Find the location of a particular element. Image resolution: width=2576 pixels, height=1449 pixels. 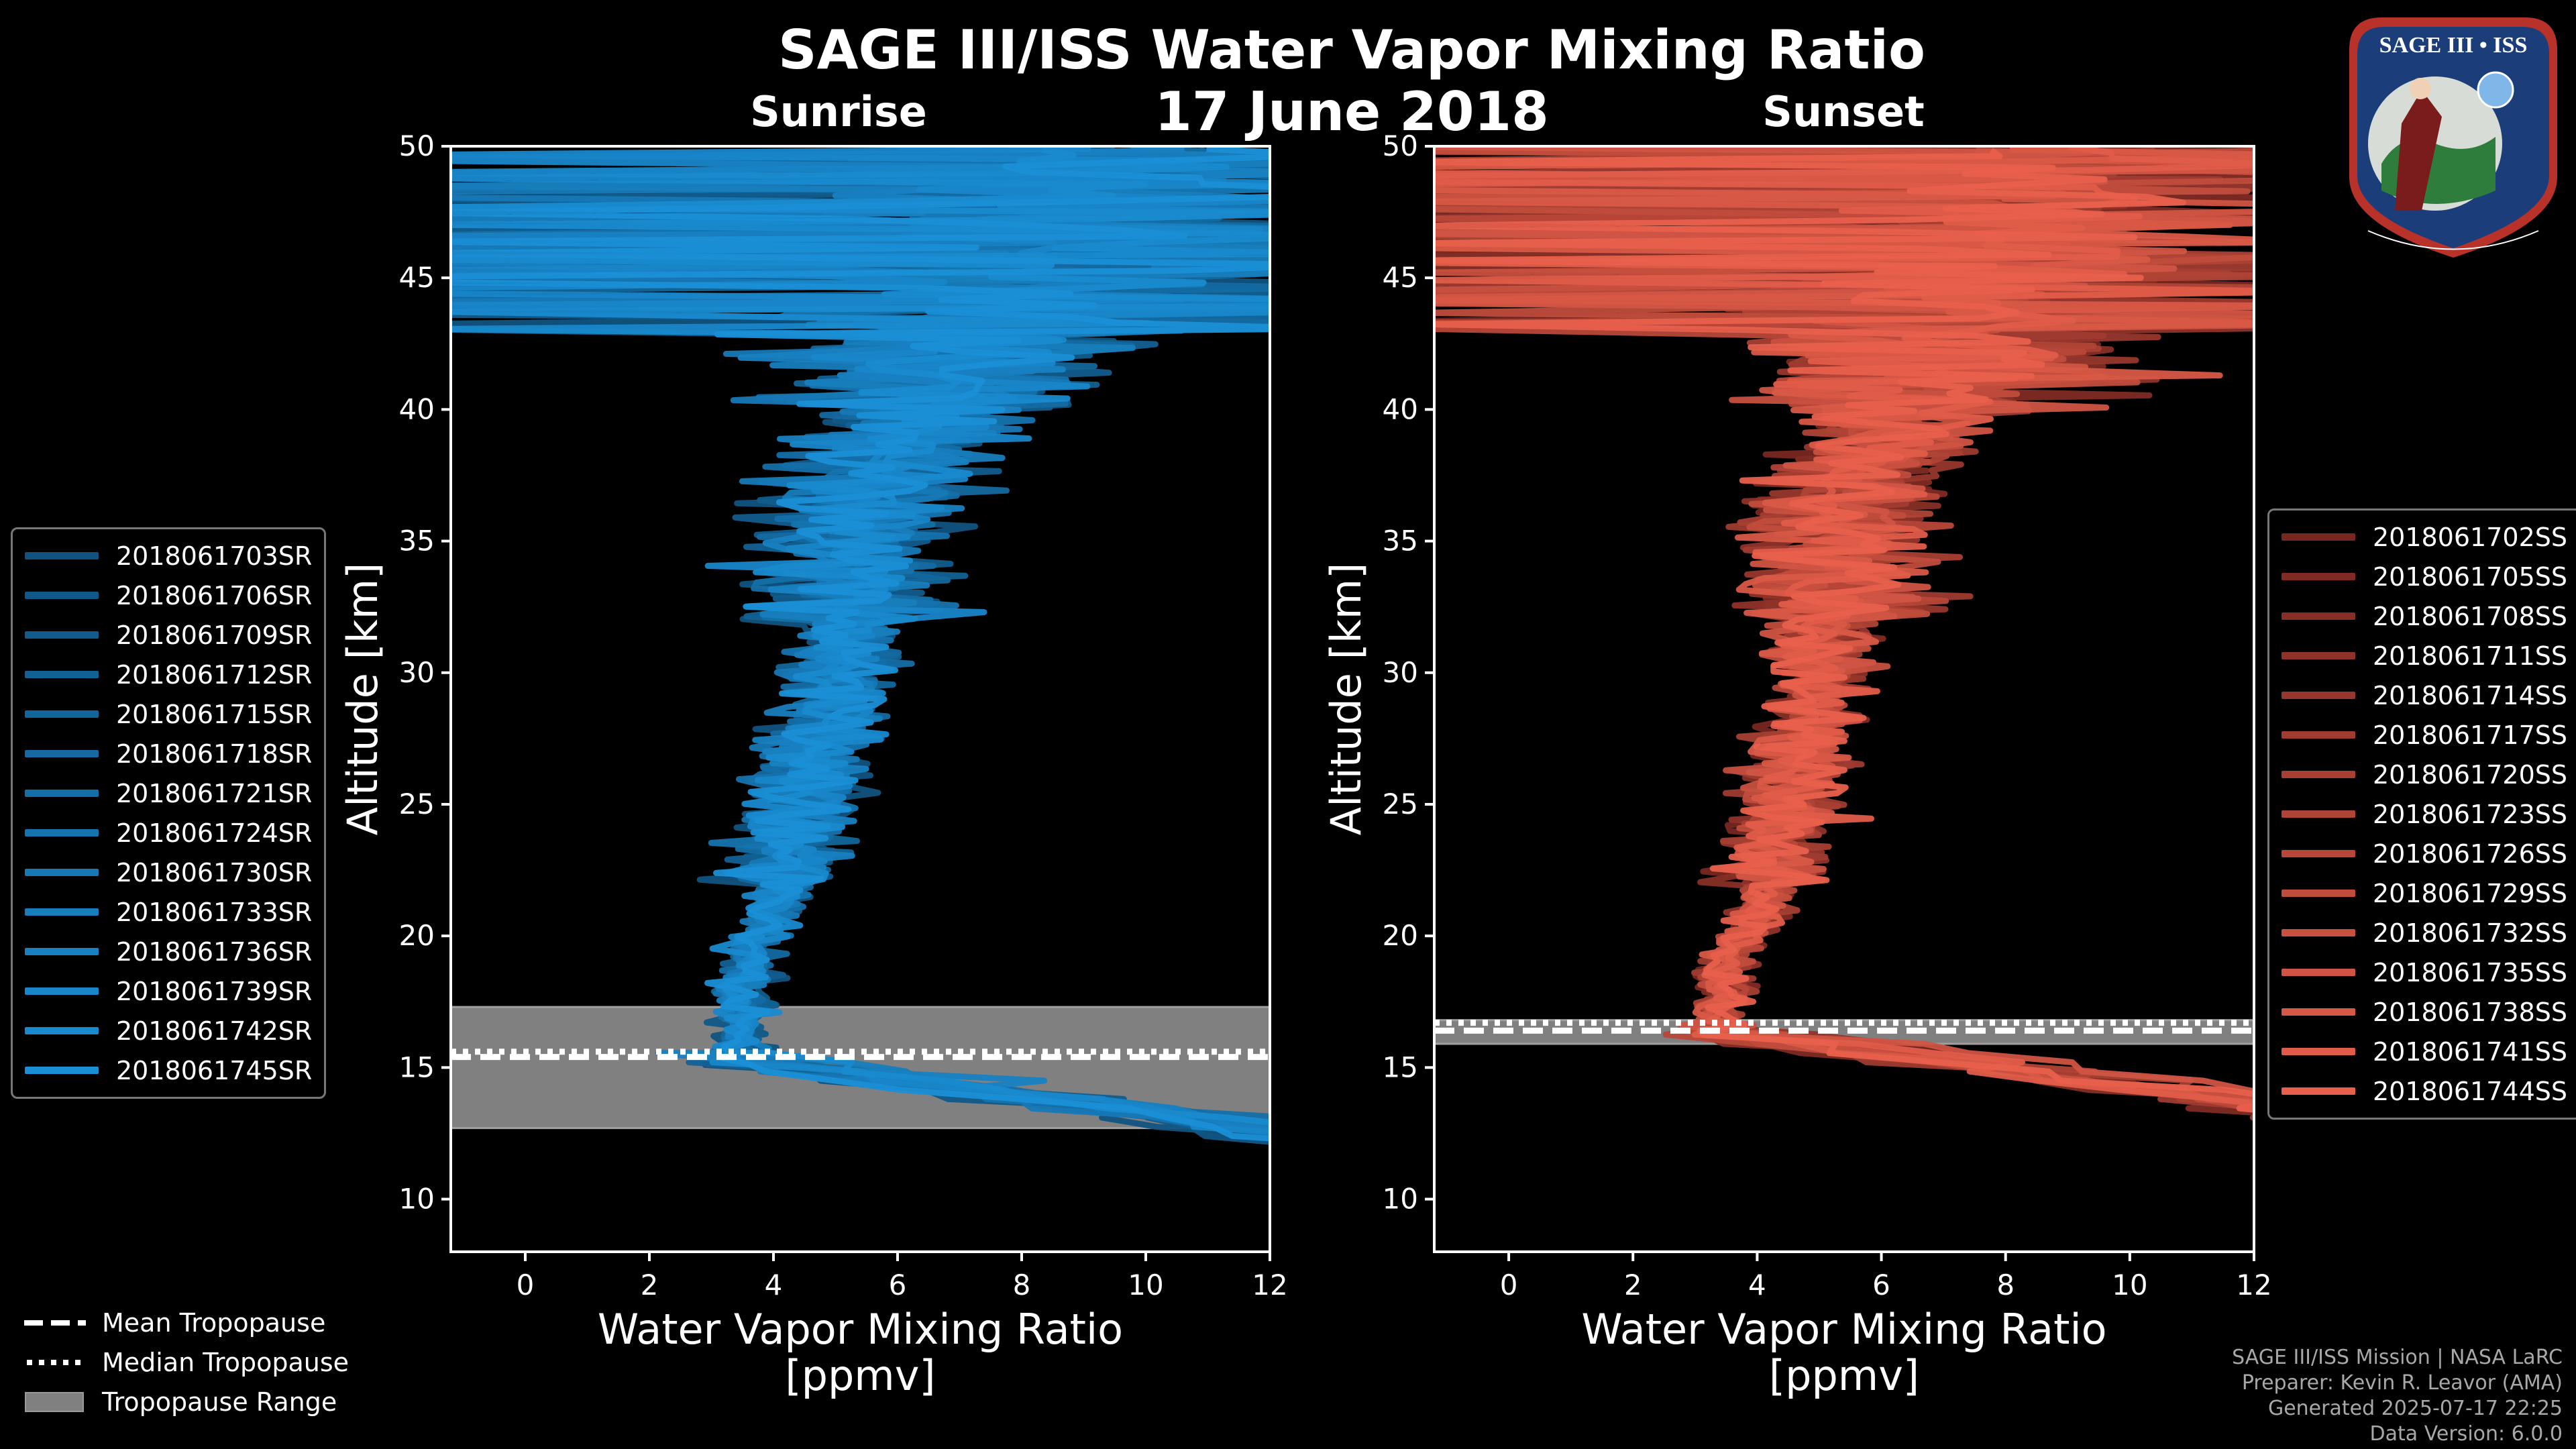

legend-label: 2018061745SR is located at coordinates (214, 1070).